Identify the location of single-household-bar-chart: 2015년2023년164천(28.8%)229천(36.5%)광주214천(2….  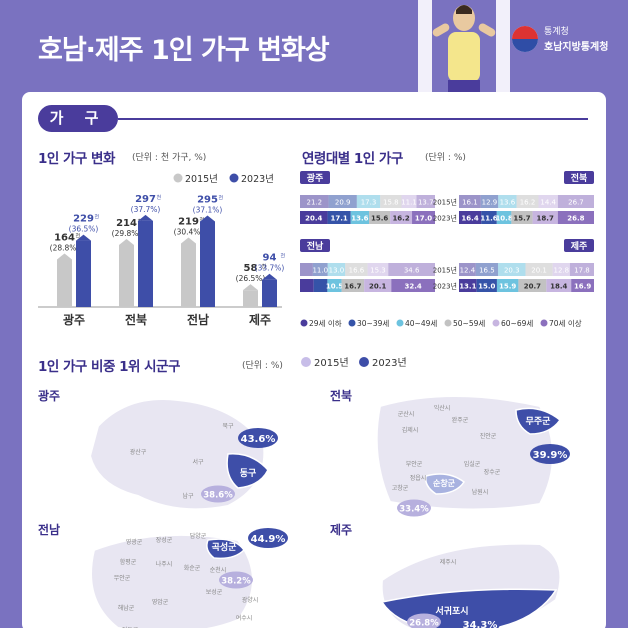
(162, 250).